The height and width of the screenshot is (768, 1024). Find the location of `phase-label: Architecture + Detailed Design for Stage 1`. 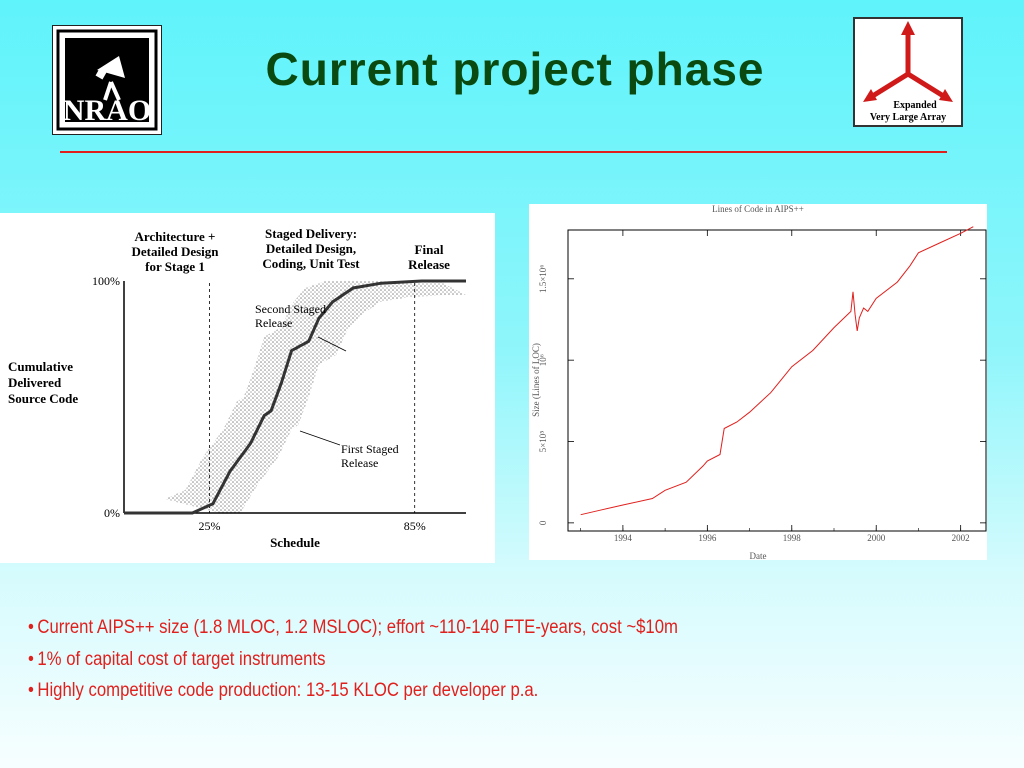

phase-label: Architecture + Detailed Design for Stage 1 is located at coordinates (175, 251).